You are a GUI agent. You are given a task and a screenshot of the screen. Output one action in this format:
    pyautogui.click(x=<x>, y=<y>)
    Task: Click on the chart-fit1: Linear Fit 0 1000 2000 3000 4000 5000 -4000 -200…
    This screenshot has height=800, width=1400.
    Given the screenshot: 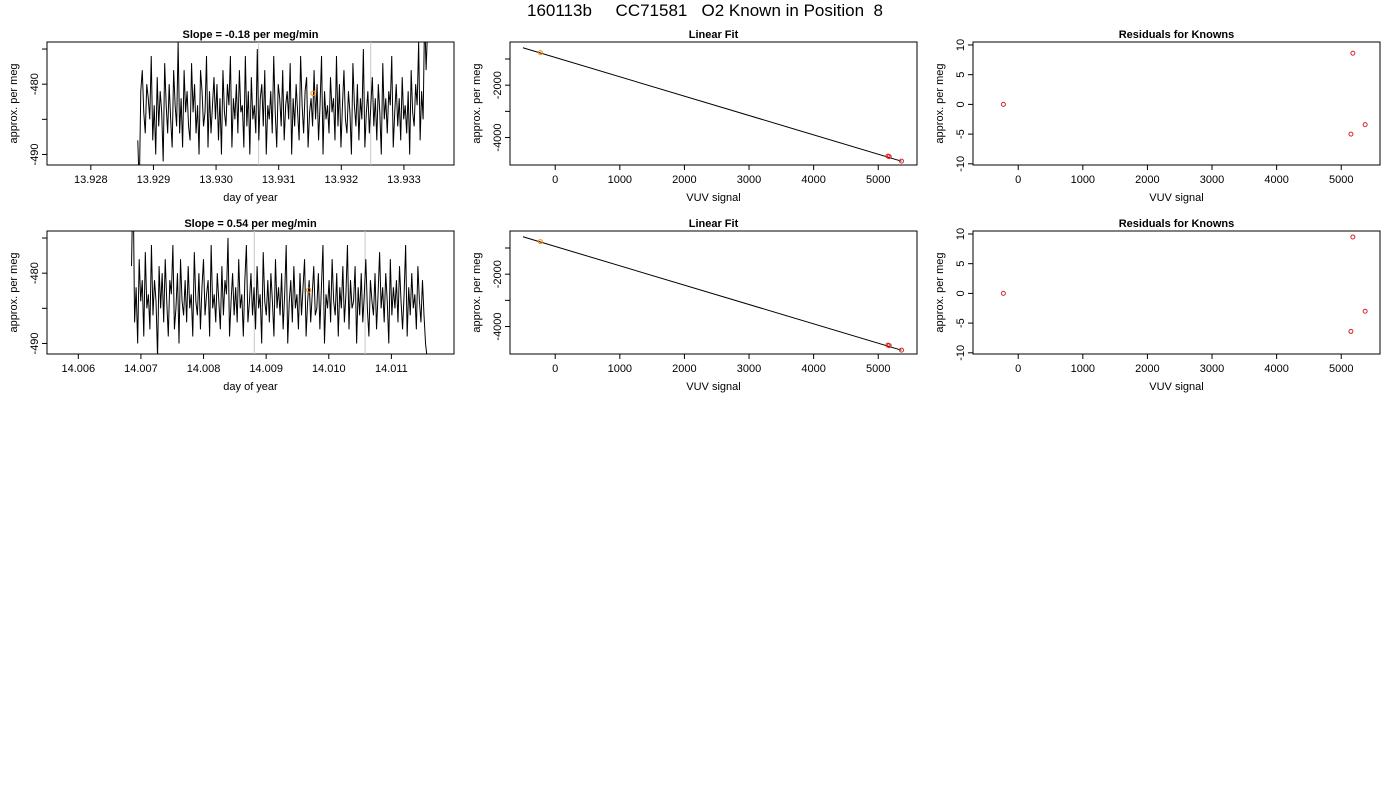 What is the action you would take?
    pyautogui.click(x=694, y=116)
    